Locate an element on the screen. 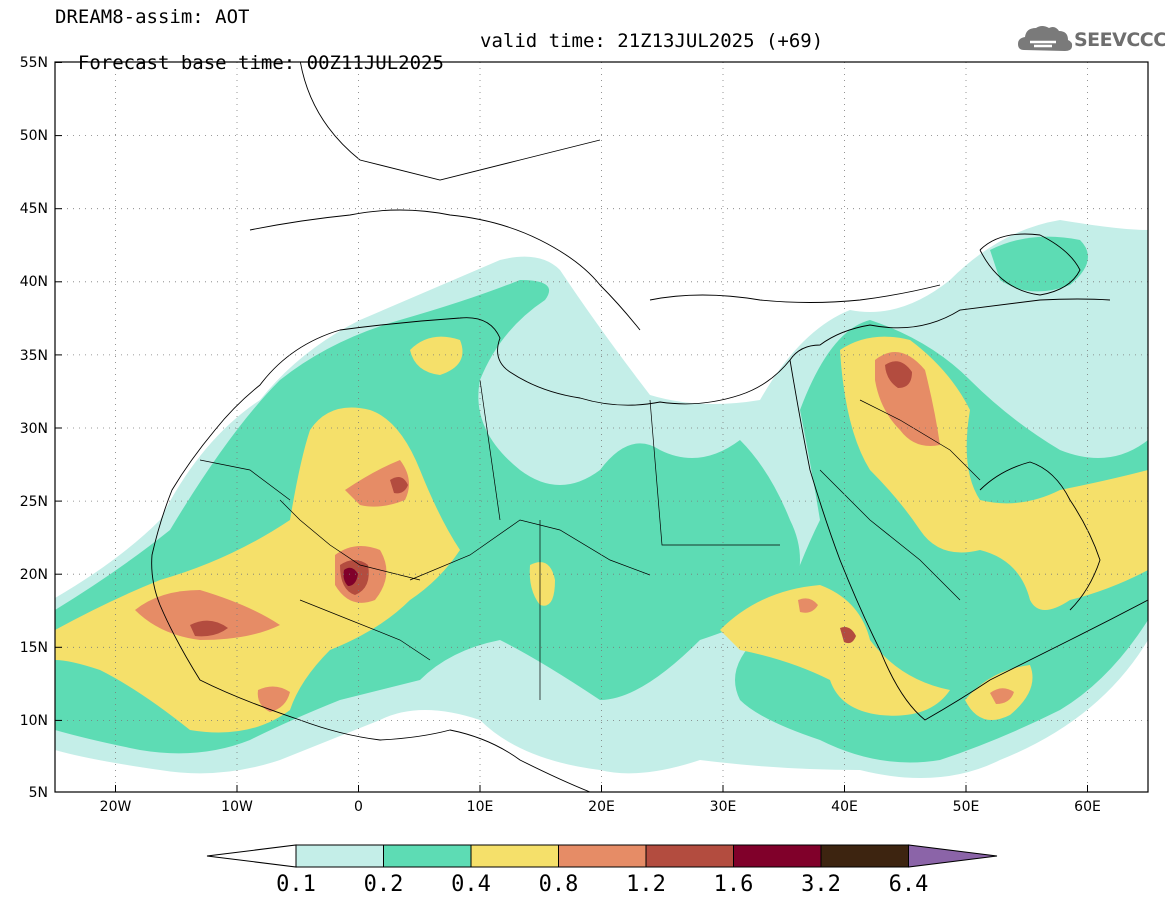 Image resolution: width=1165 pixels, height=905 pixels. aot-level-0.4-redsea is located at coordinates (835, 650).